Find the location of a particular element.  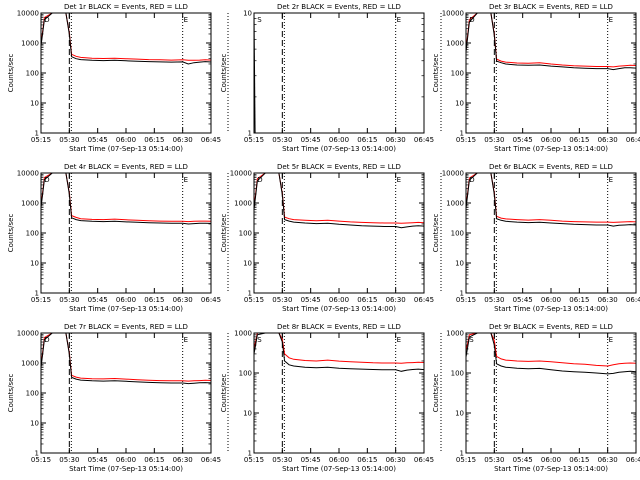

chart-title: Det 3r BLACK = Events, RED = LLD is located at coordinates (551, 7).